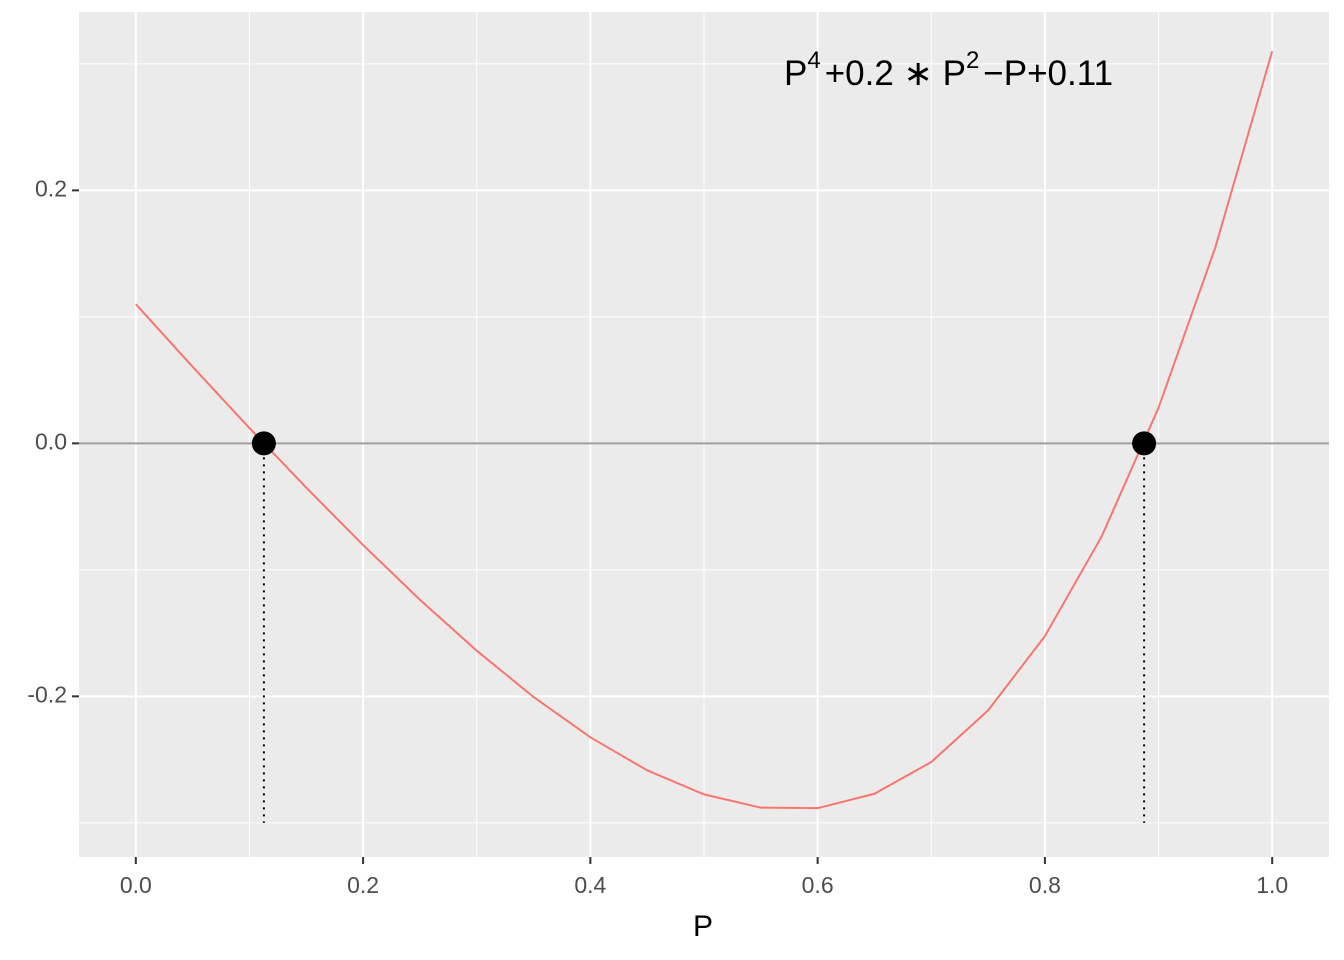 This screenshot has width=1344, height=960. I want to click on x-tick-label: 0.6, so click(818, 885).